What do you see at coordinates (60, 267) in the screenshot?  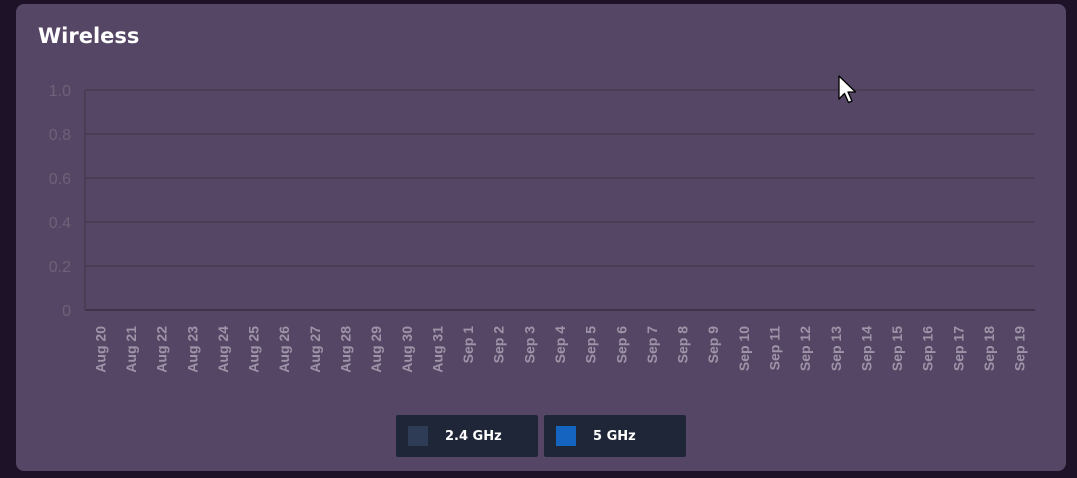 I see `y-tick-label: 0.2` at bounding box center [60, 267].